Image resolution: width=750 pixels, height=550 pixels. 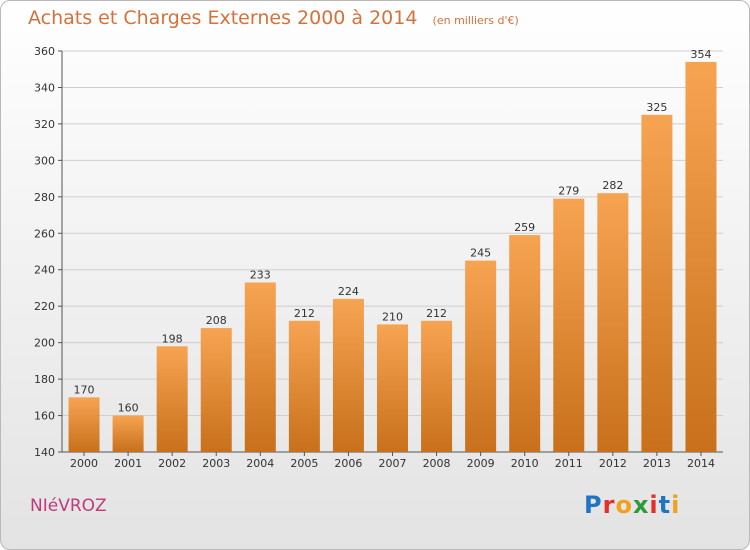 I want to click on y-tick-label: 240, so click(x=44, y=270).